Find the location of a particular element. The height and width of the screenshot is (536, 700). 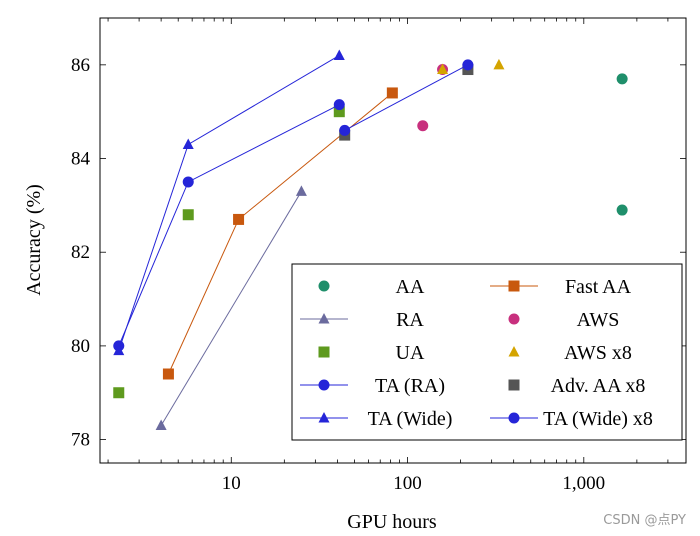

y-tick-label: 84 is located at coordinates (81, 159).